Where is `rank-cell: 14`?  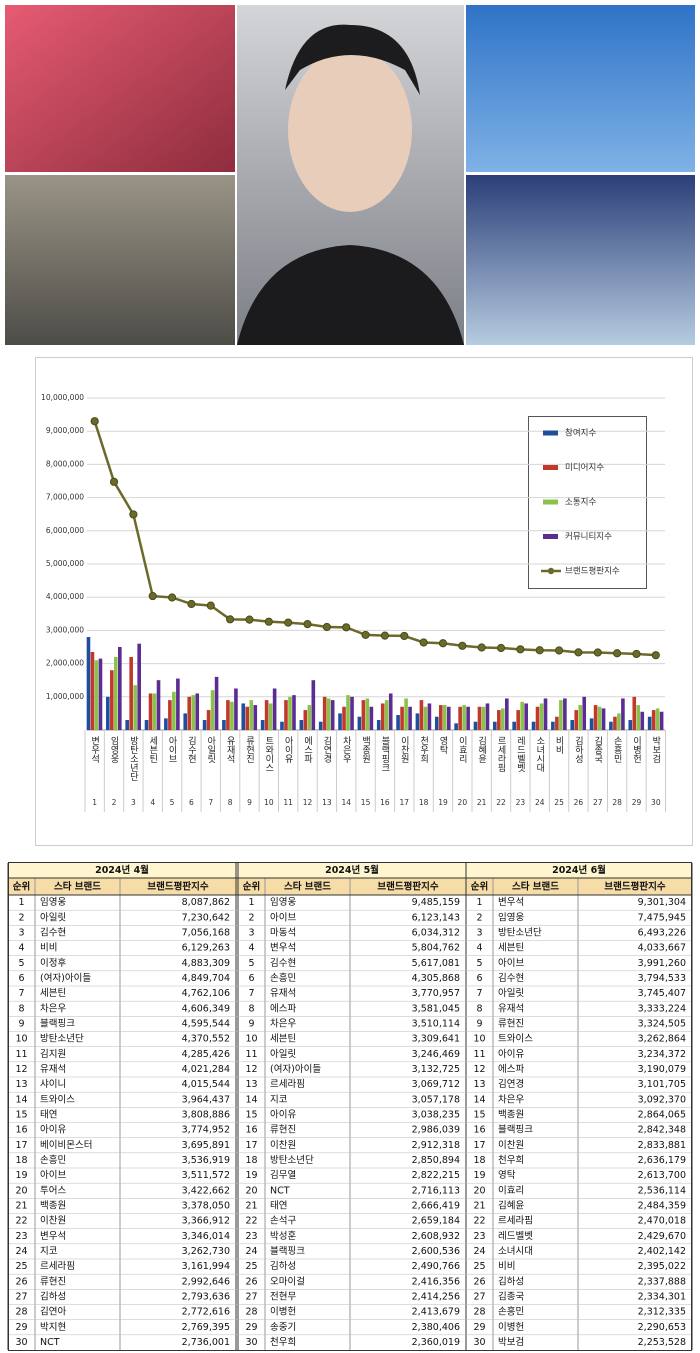
rank-cell: 14 is located at coordinates (251, 1099).